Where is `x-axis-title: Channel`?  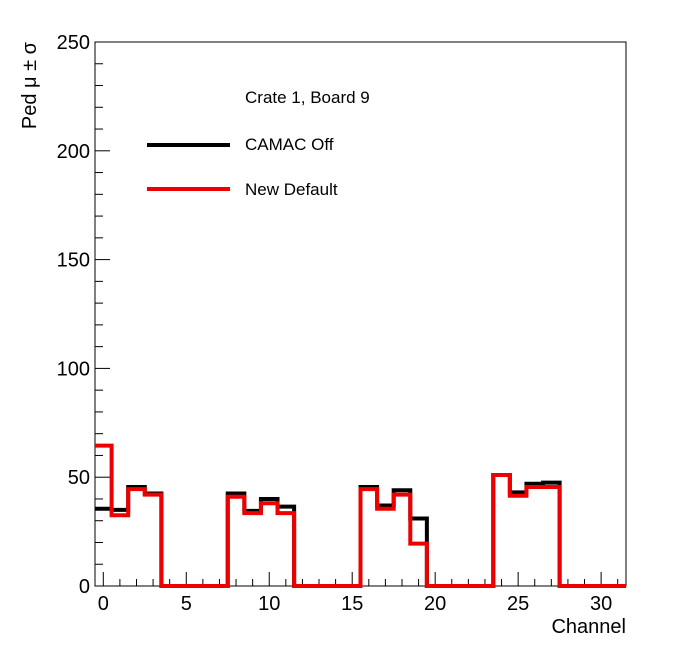 x-axis-title: Channel is located at coordinates (588, 627).